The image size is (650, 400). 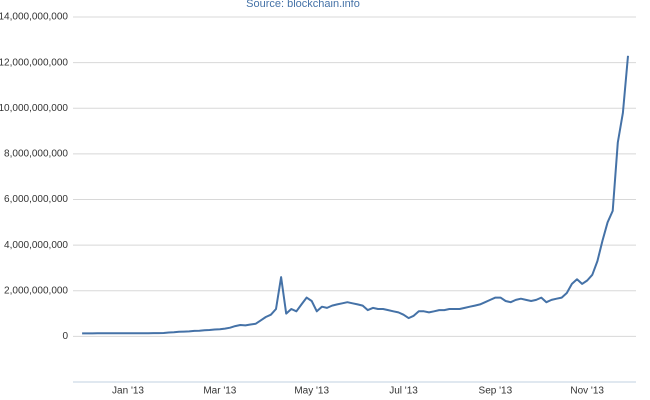 What do you see at coordinates (34, 108) in the screenshot?
I see `y-tick-label: 10,000,000,000` at bounding box center [34, 108].